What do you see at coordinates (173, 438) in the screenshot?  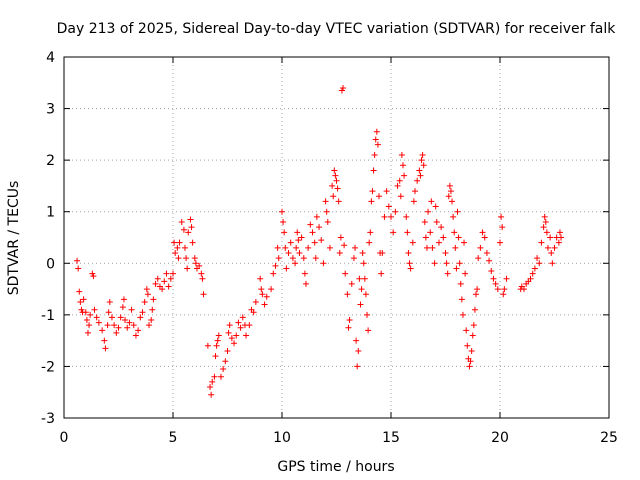 I see `x-tick-label: 5` at bounding box center [173, 438].